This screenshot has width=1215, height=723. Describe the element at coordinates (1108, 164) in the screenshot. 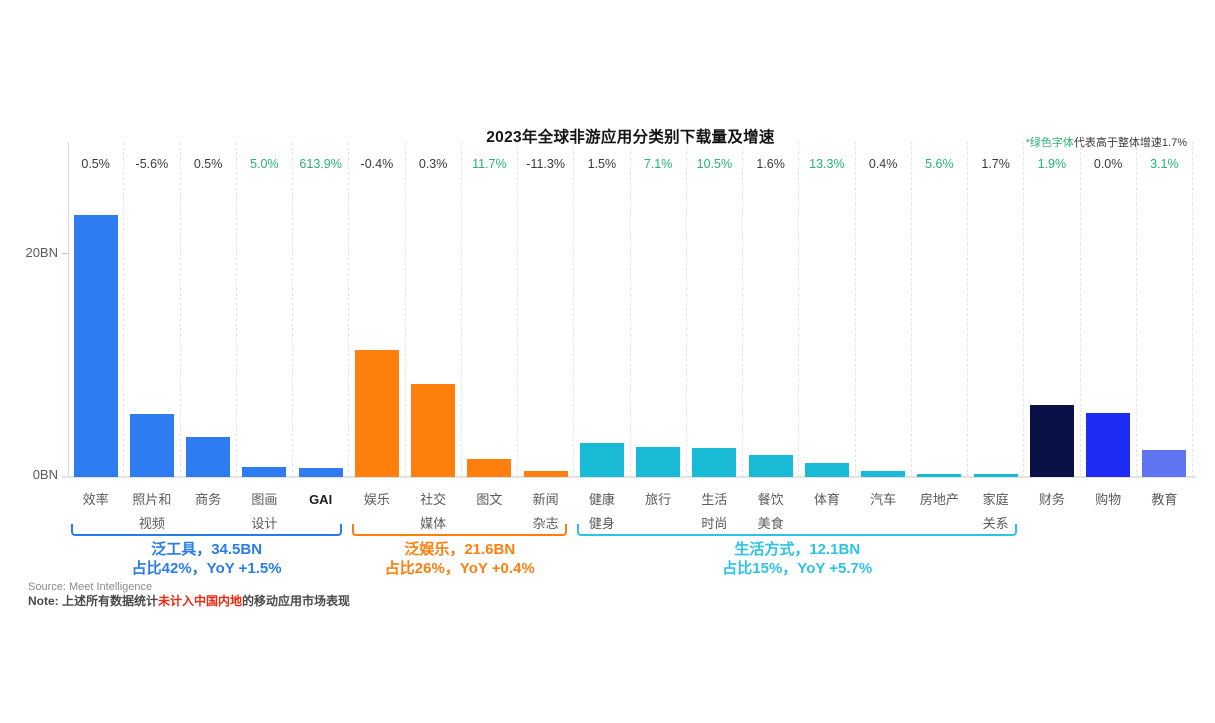

I see `growth-label: 0.0%` at that location.